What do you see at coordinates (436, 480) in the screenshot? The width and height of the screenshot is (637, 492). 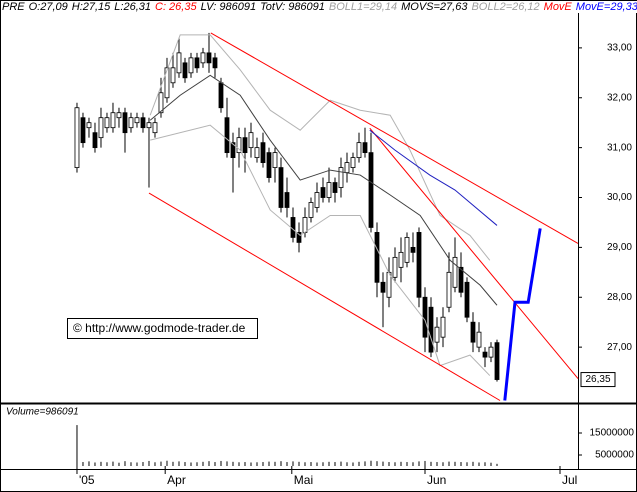 I see `x-tick-label: Jun` at bounding box center [436, 480].